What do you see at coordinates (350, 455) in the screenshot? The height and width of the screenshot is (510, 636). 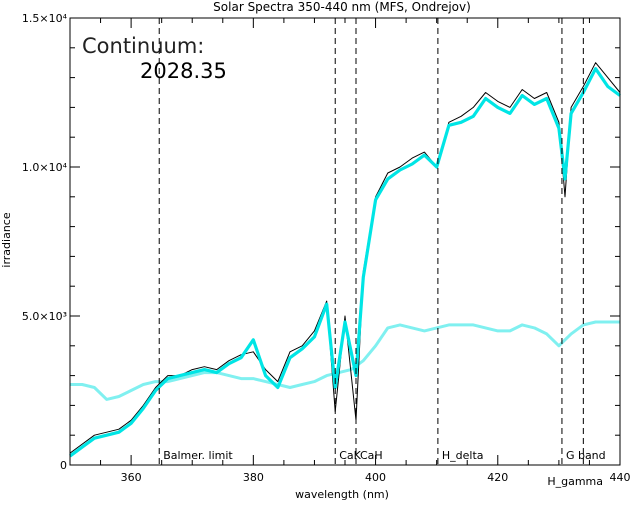 I see `annotation-label-1: CaK` at bounding box center [350, 455].